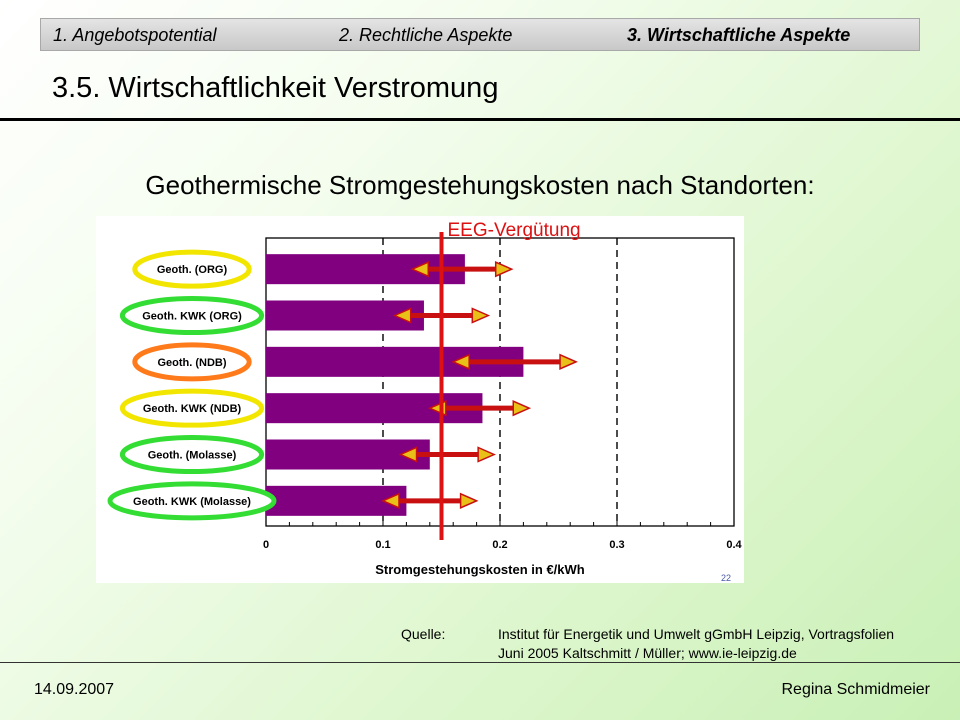  I want to click on page-title: 3.5. Wirtschaftlichkeit Verstromung, so click(275, 88).